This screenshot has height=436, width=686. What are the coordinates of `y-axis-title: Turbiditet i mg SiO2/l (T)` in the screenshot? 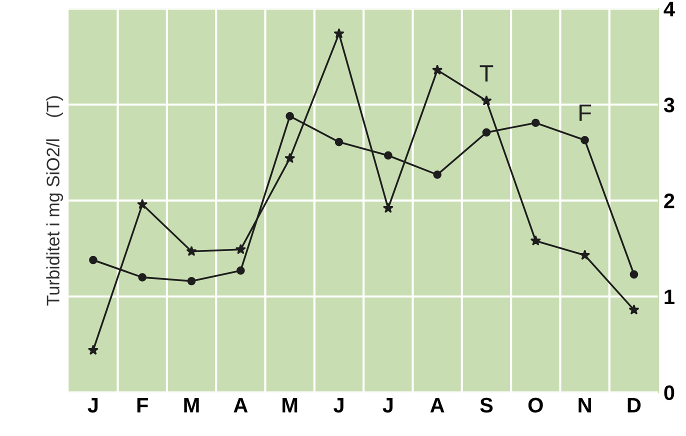 It's located at (55, 201).